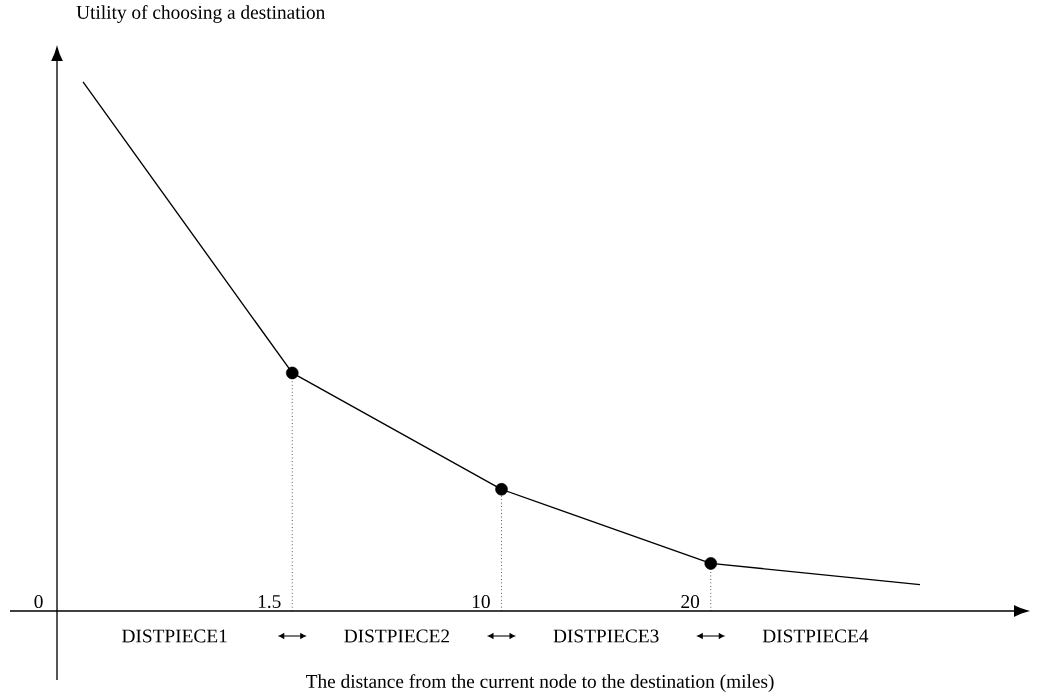 Image resolution: width=1044 pixels, height=700 pixels. Describe the element at coordinates (269, 602) in the screenshot. I see `x-tick-label: 1.5` at that location.